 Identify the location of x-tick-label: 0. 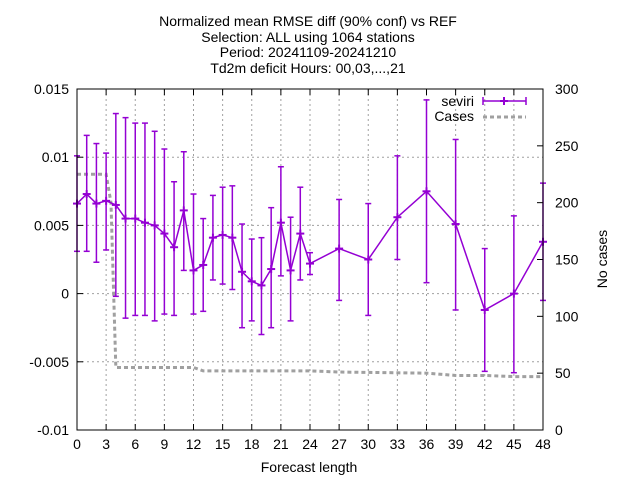
(77, 444).